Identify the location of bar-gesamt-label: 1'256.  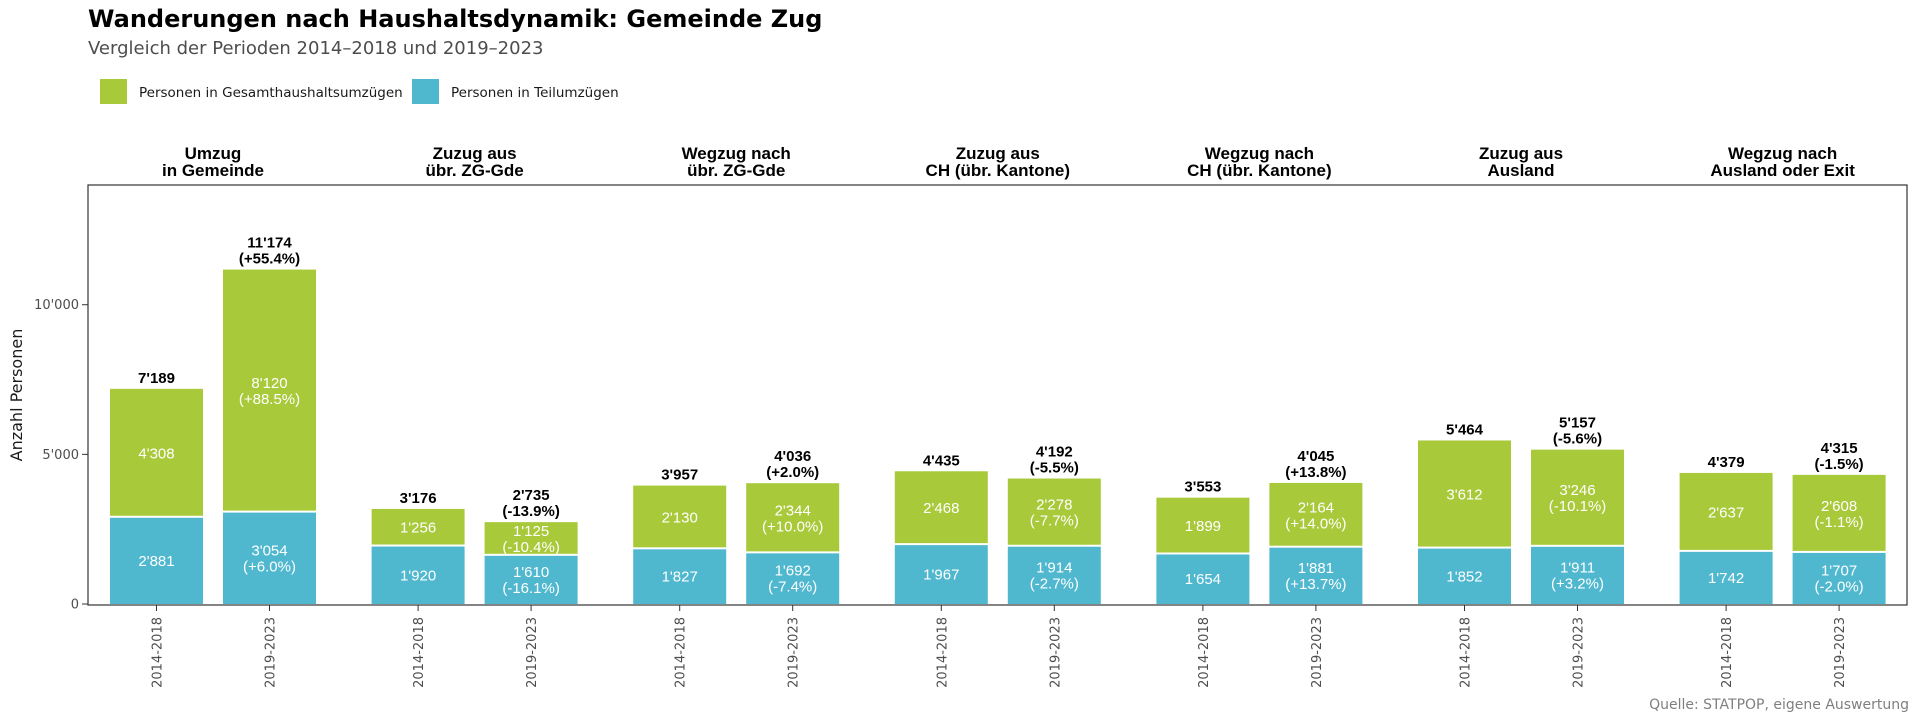
(418, 528).